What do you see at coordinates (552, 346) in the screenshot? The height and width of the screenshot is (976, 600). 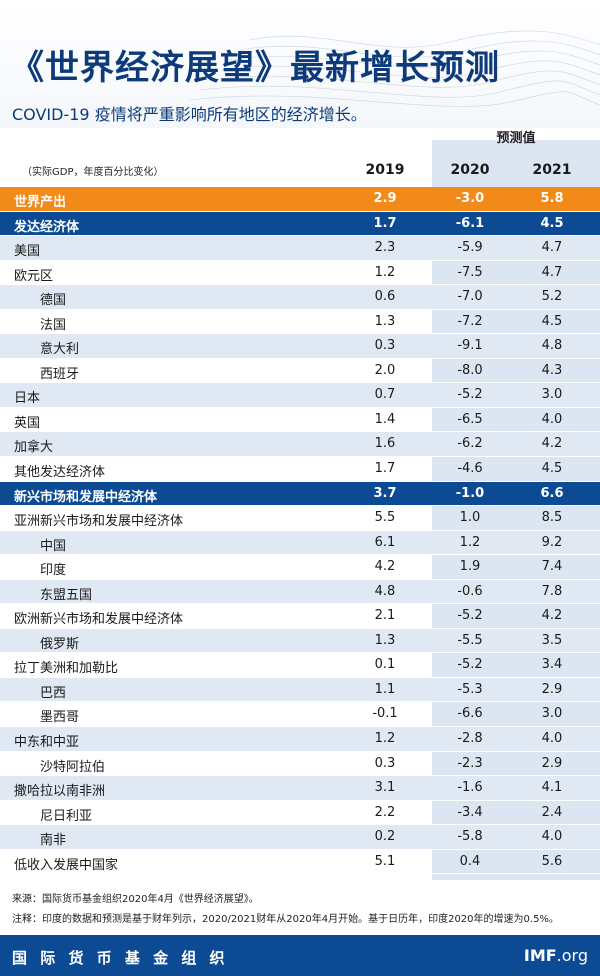 I see `cell-2021: 4.8` at bounding box center [552, 346].